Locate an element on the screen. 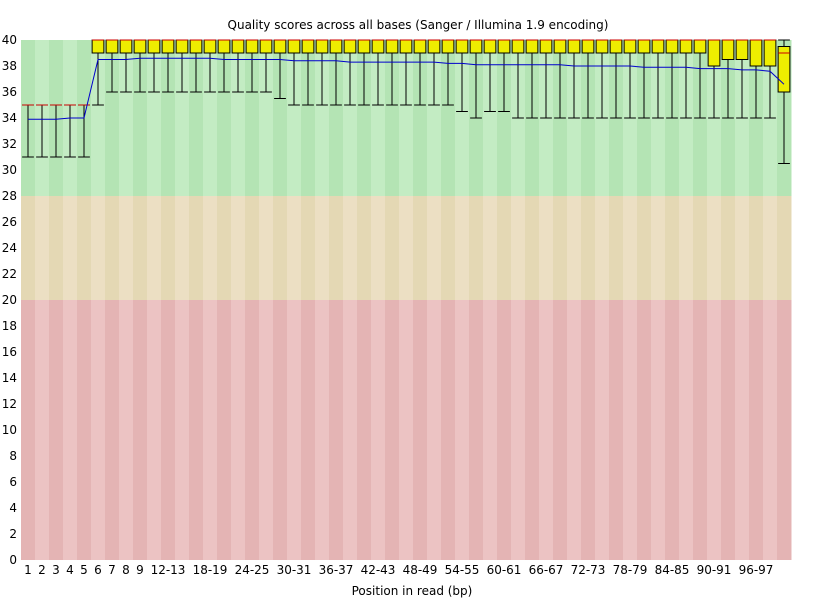 The image size is (825, 600). y-tick-label: 40 is located at coordinates (9, 40).